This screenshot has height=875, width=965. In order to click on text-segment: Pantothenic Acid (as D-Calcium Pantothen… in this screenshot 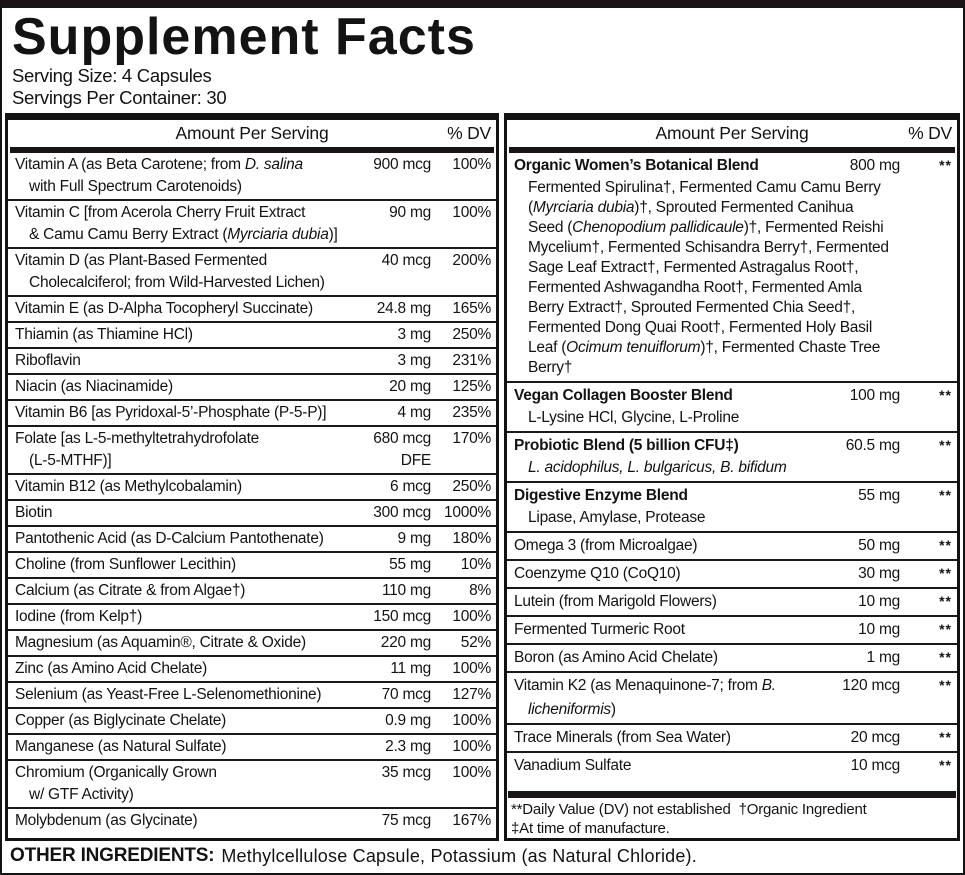, I will do `click(169, 538)`.